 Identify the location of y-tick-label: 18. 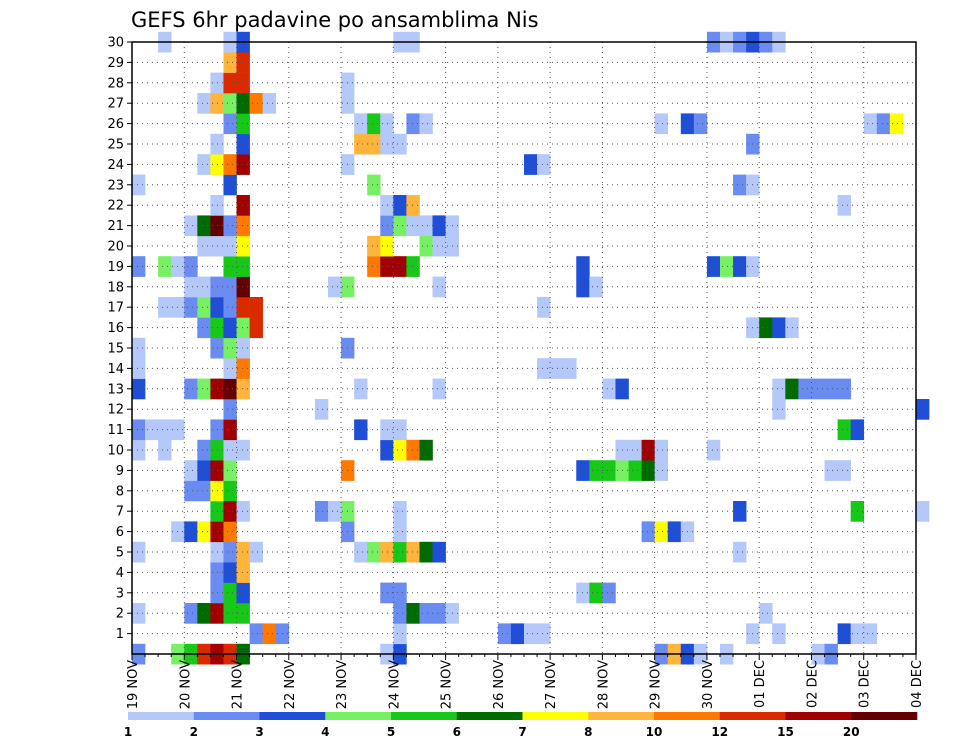
(115, 287).